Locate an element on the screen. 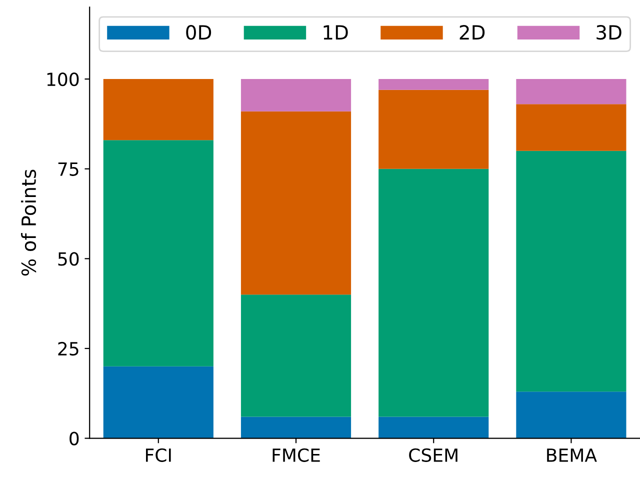 This screenshot has height=479, width=640. legend-label: 3D is located at coordinates (609, 32).